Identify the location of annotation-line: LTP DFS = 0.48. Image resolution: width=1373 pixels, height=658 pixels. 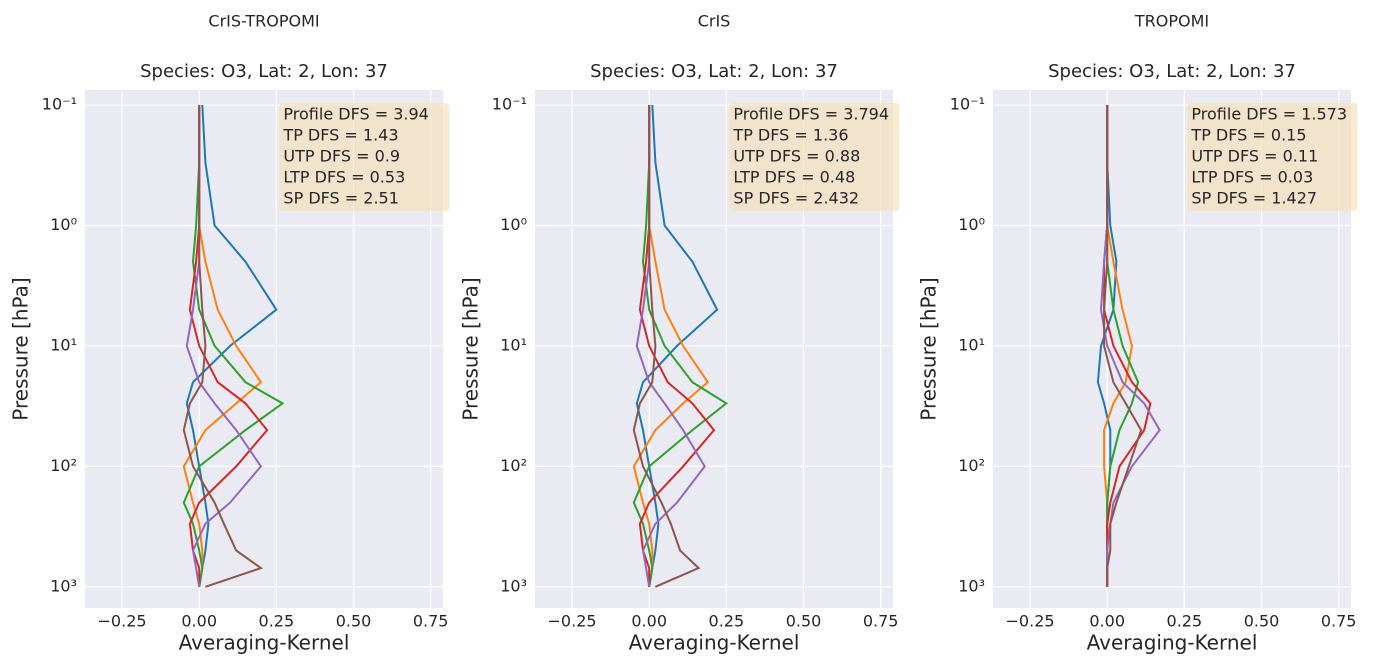
(794, 177).